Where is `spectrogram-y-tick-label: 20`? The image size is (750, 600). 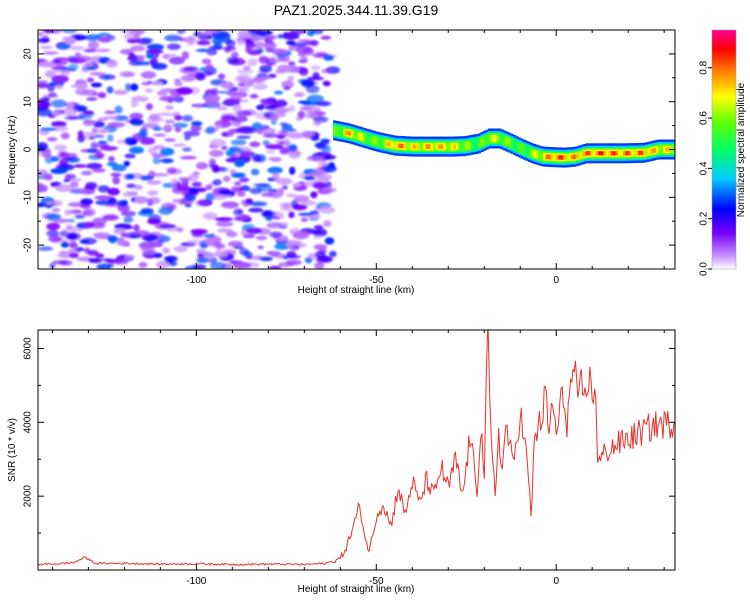 spectrogram-y-tick-label: 20 is located at coordinates (28, 54).